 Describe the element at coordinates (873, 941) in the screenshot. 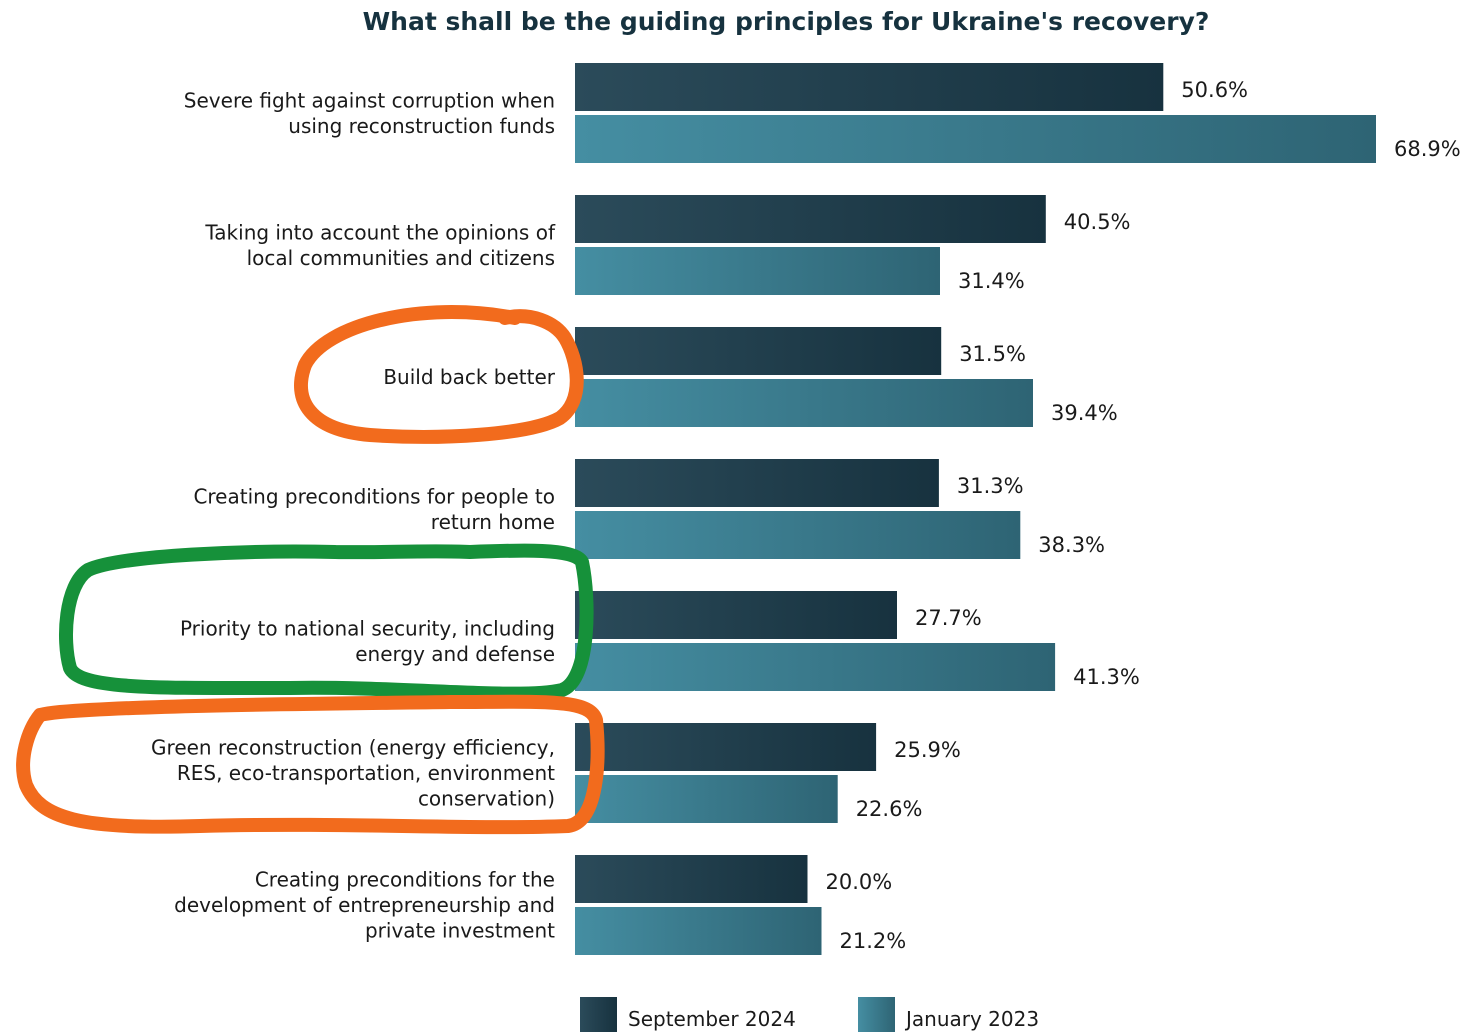

I see `value-label: 21.2%` at that location.